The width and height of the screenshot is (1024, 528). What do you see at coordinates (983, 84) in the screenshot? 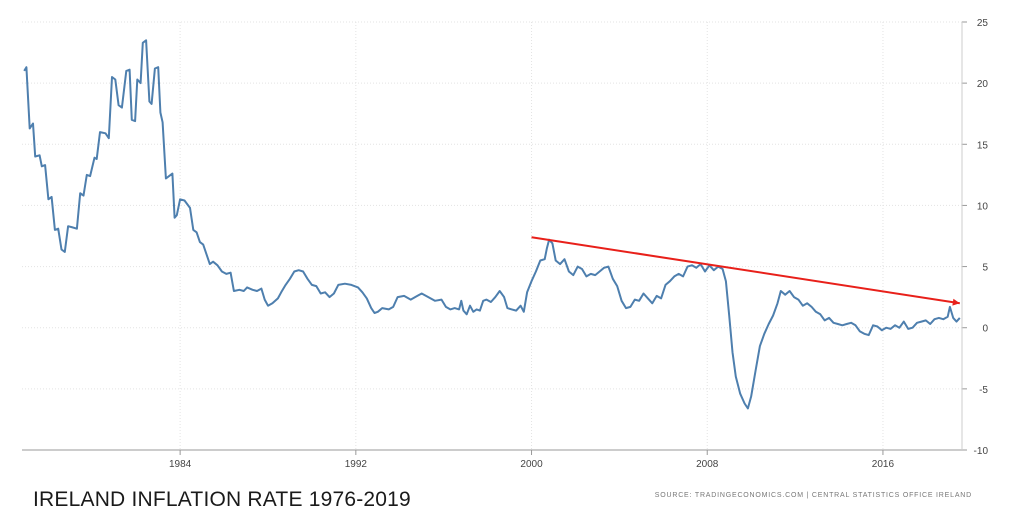
I see `y-tick-label: 20` at bounding box center [983, 84].